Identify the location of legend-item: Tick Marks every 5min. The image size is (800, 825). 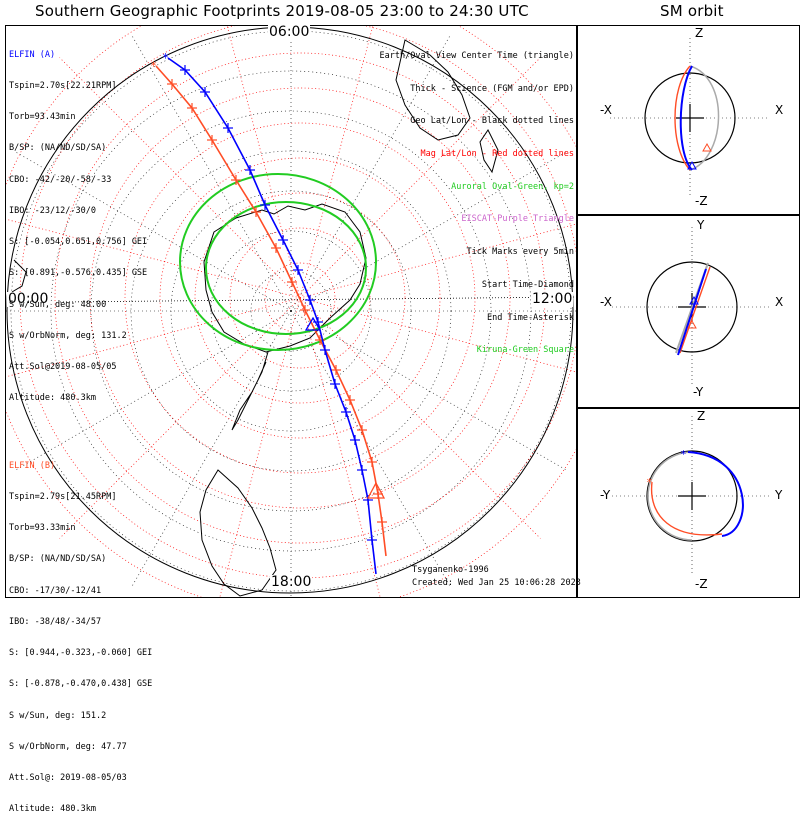
(520, 252).